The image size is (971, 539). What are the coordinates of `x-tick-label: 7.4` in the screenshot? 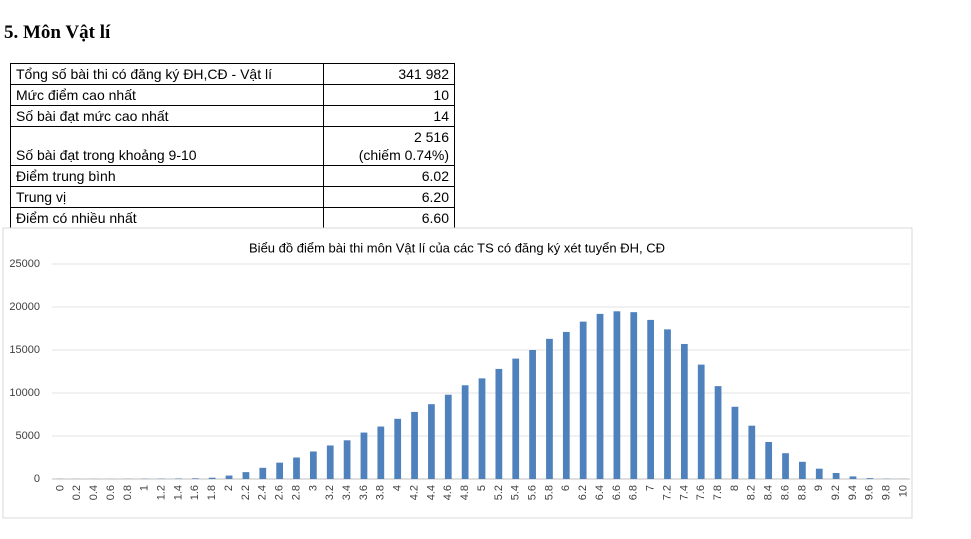 It's located at (684, 492).